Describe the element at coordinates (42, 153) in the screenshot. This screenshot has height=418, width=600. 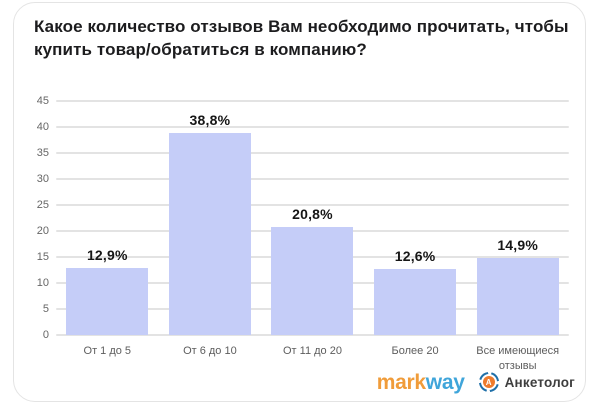
I see `y-axis-tick-label: 35` at that location.